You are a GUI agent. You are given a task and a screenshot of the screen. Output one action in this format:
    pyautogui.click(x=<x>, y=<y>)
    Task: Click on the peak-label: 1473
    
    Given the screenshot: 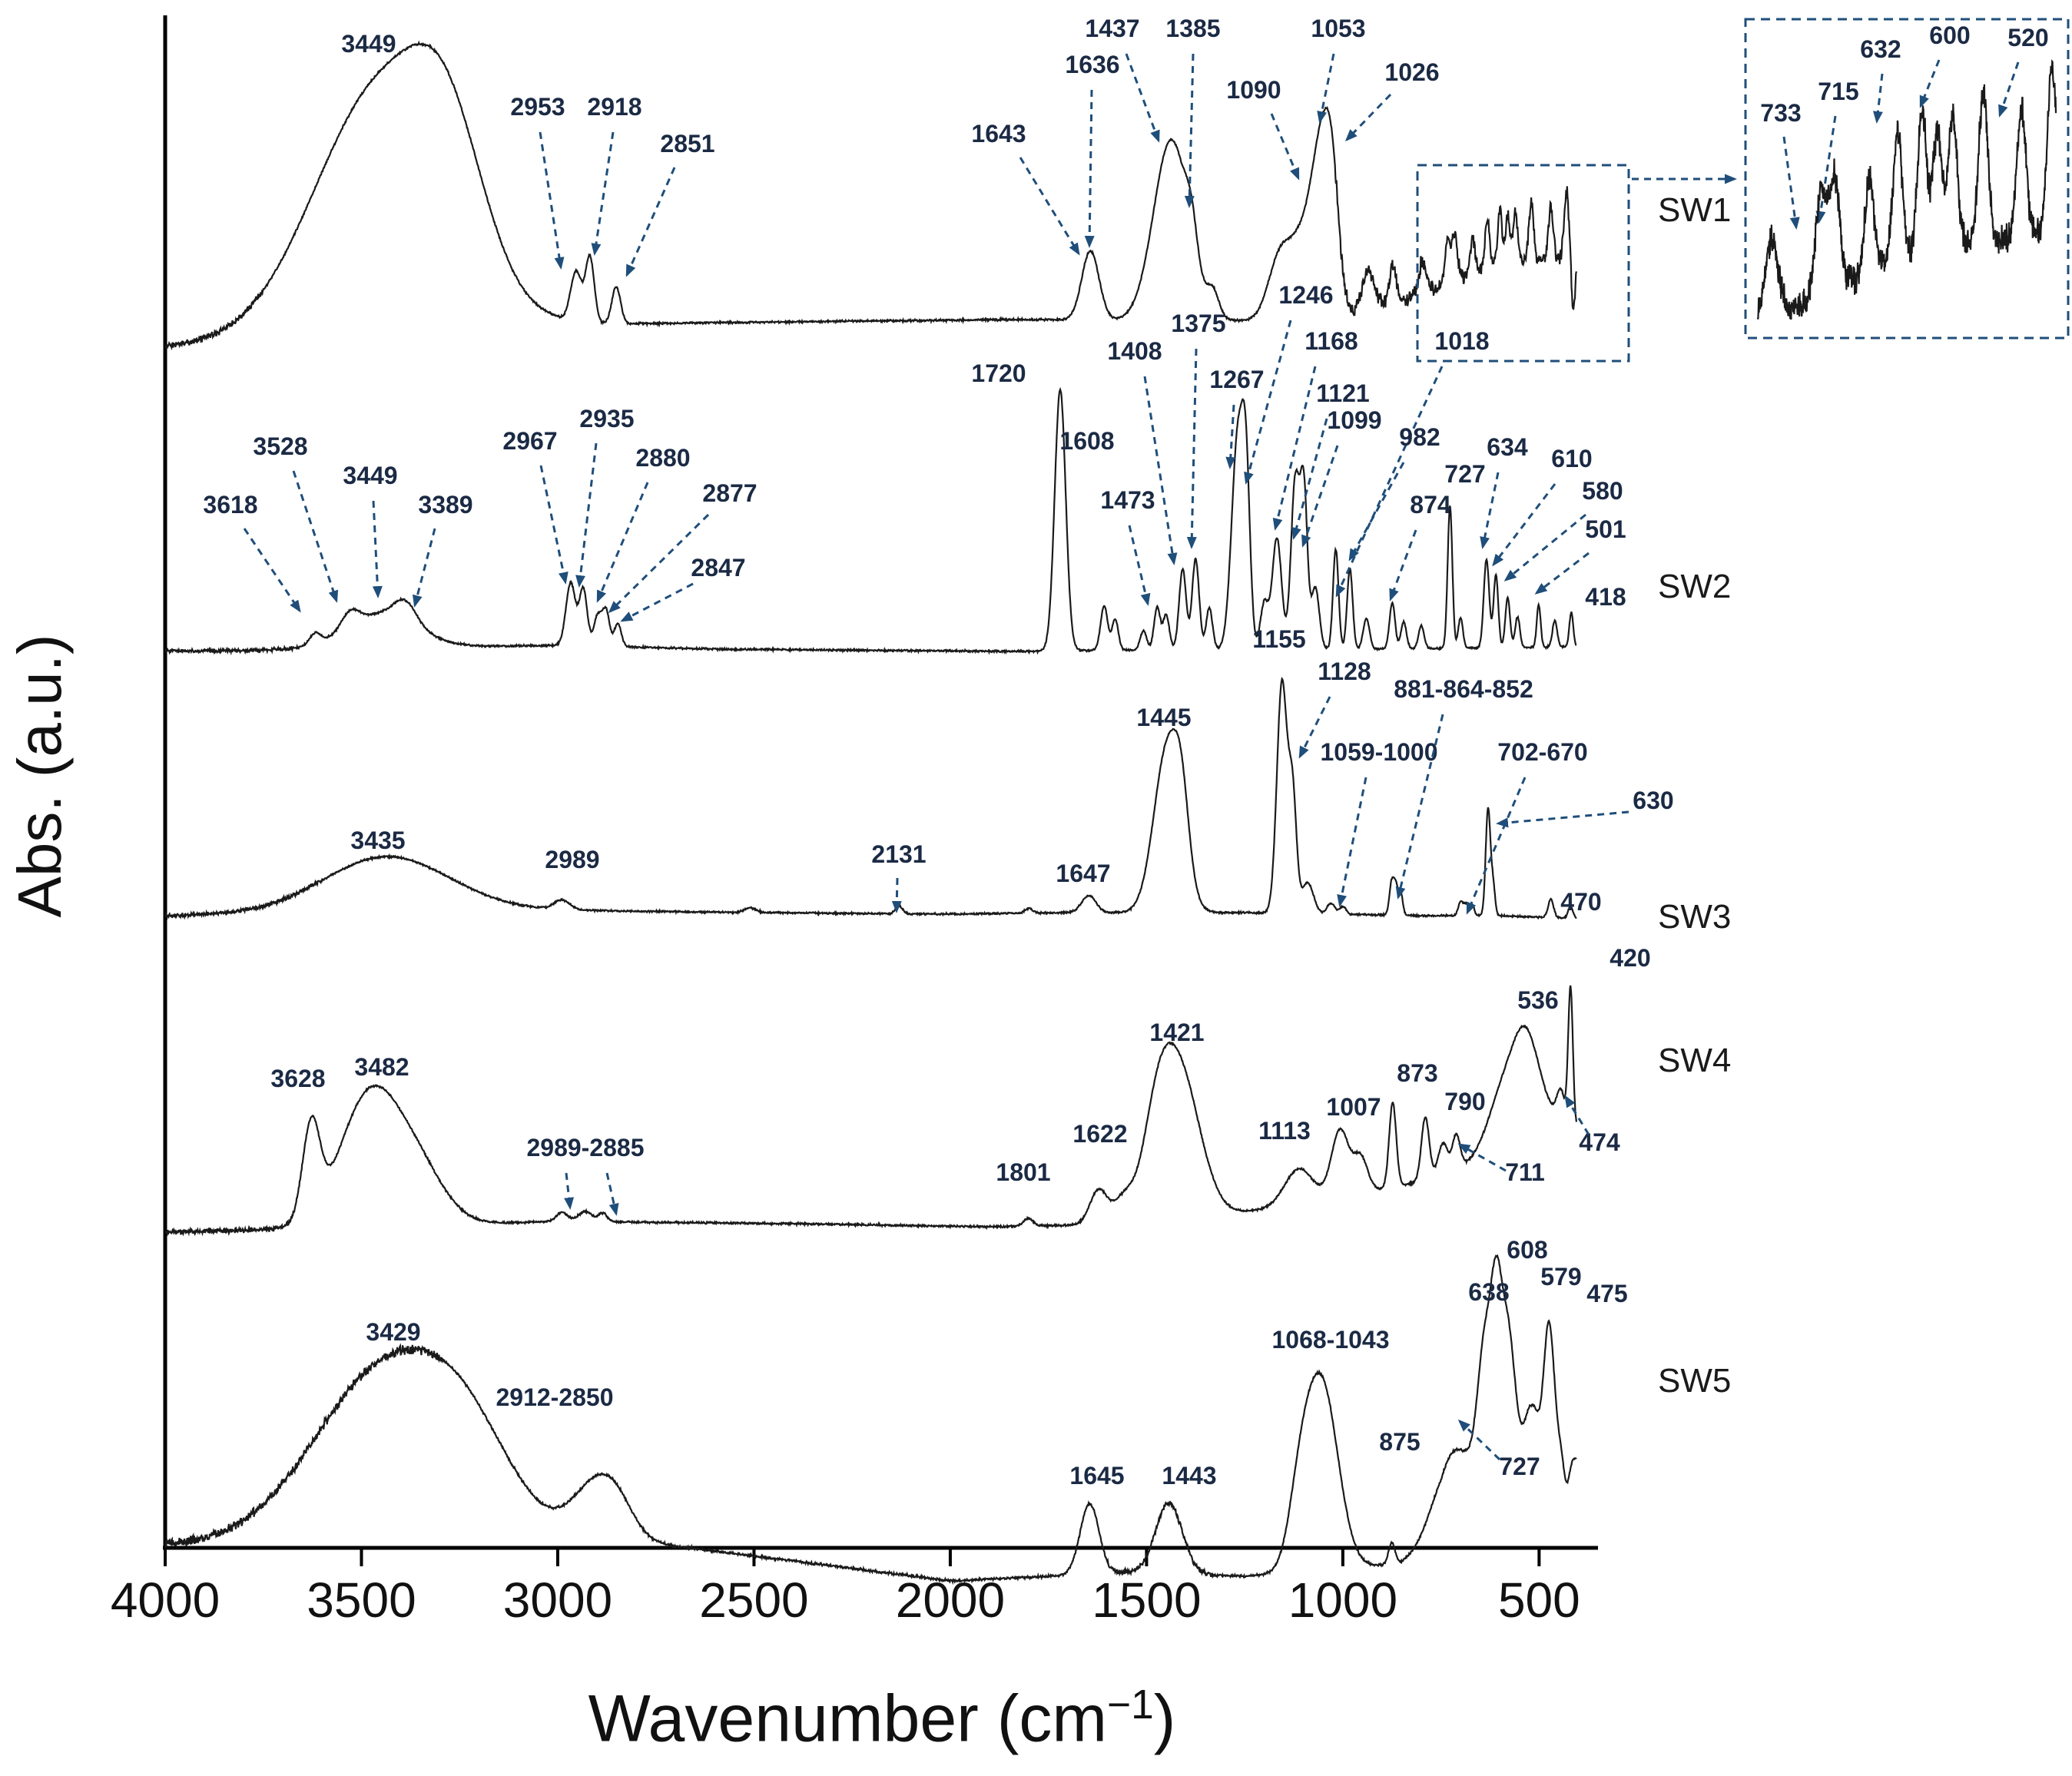 What is the action you would take?
    pyautogui.click(x=1127, y=500)
    